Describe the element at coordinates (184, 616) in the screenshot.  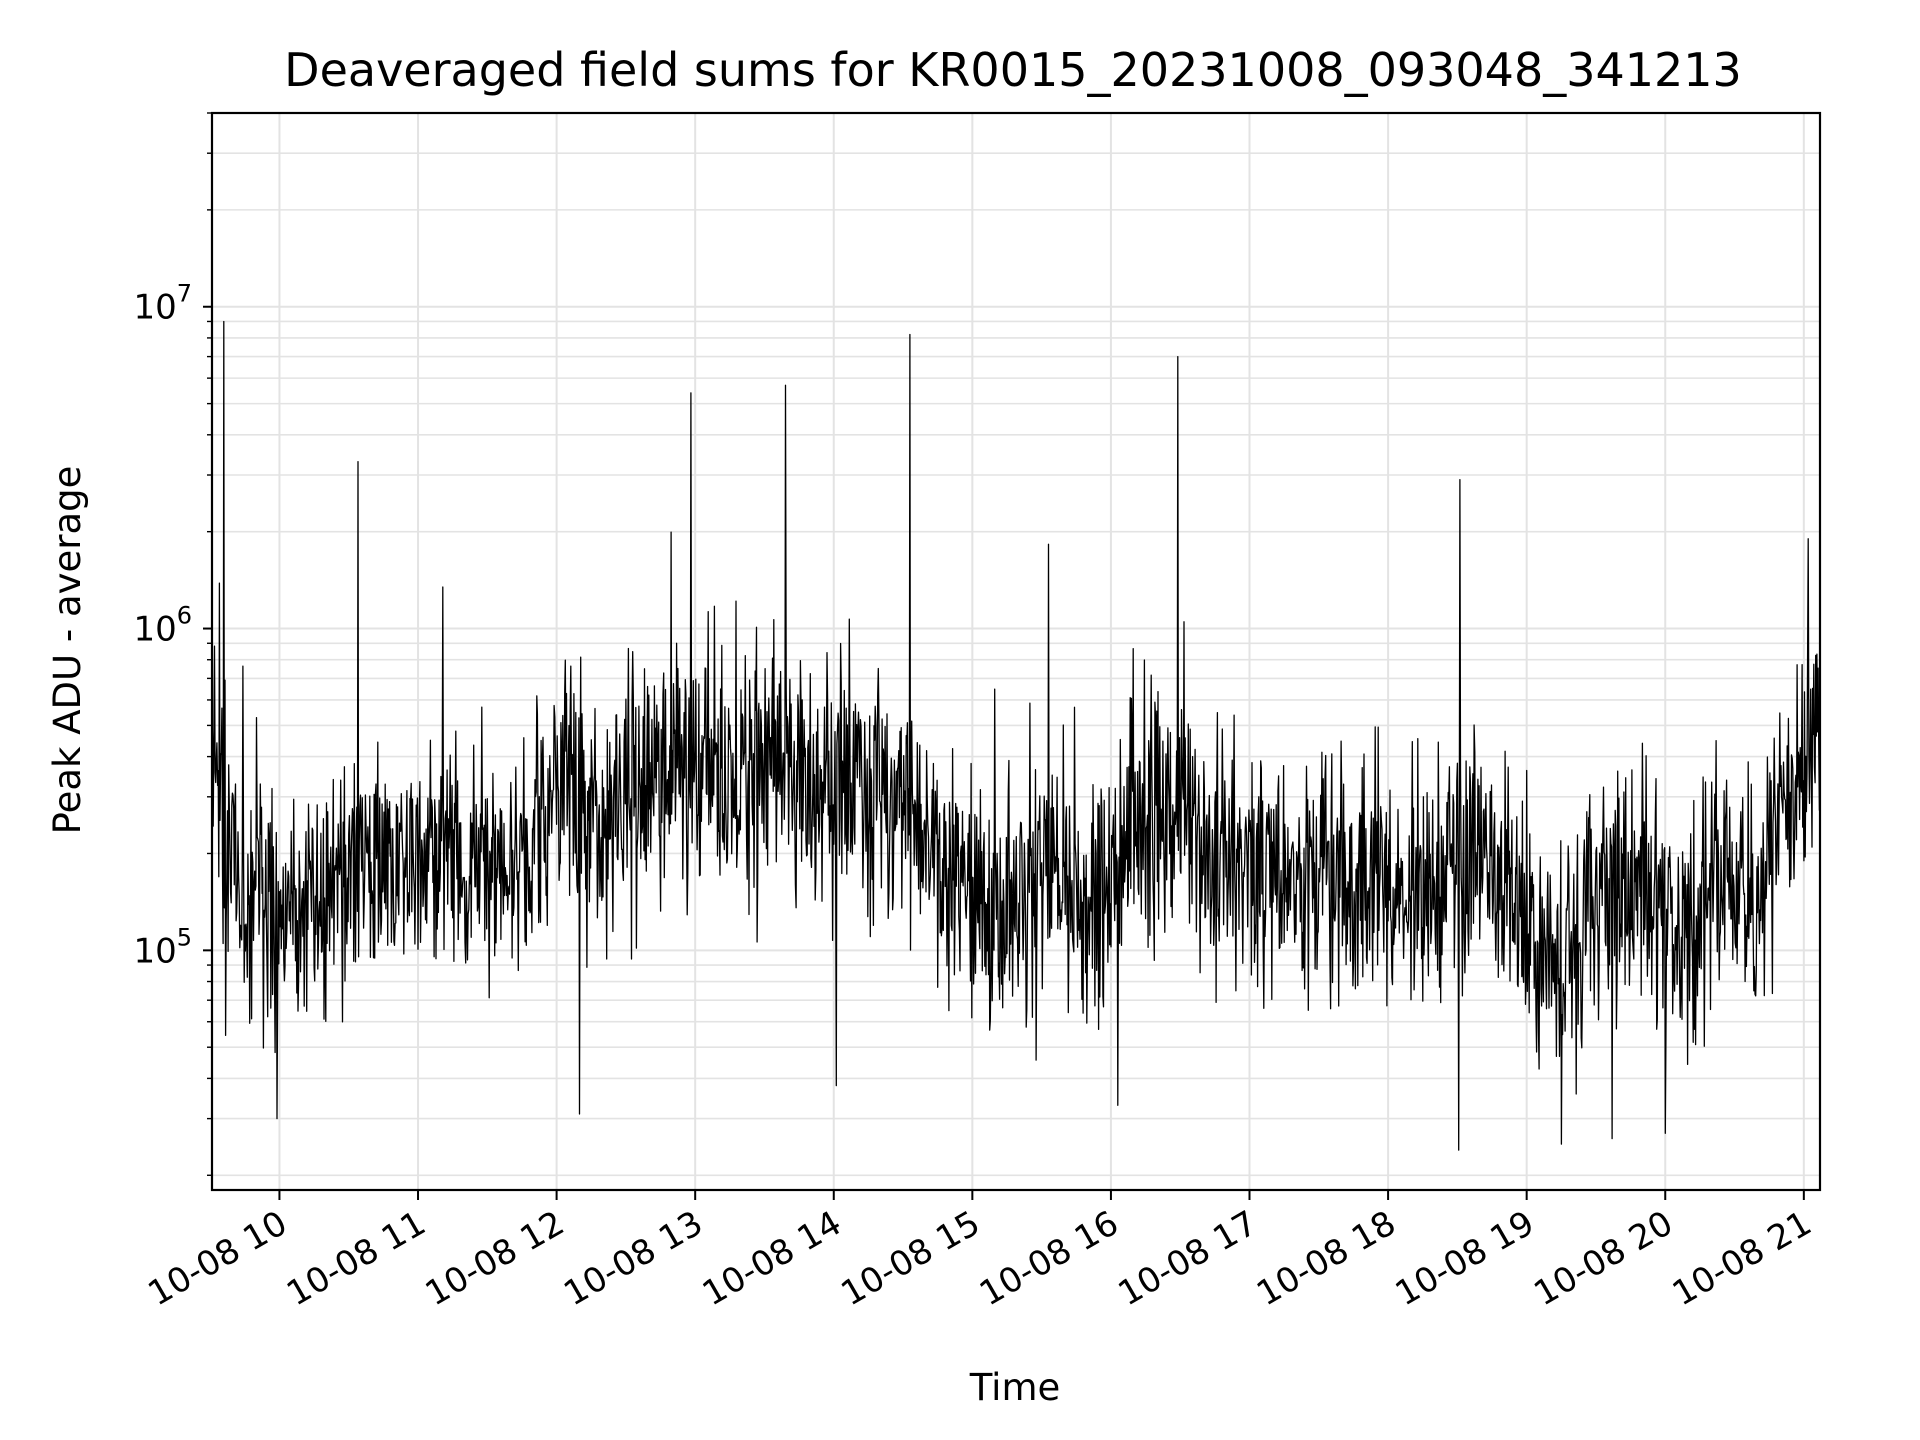
I see `y-tick-exponent: 6` at that location.